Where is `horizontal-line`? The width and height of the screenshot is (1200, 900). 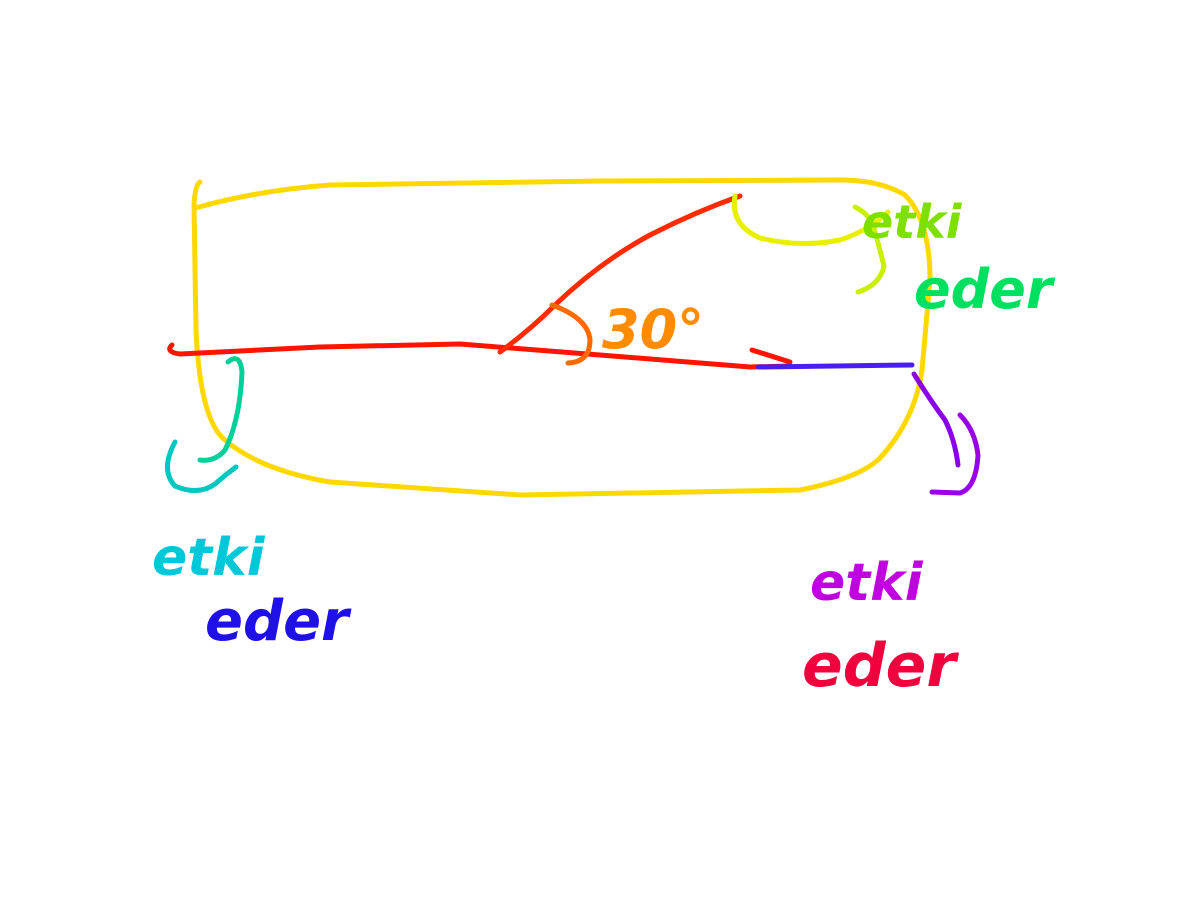 horizontal-line is located at coordinates (480, 355).